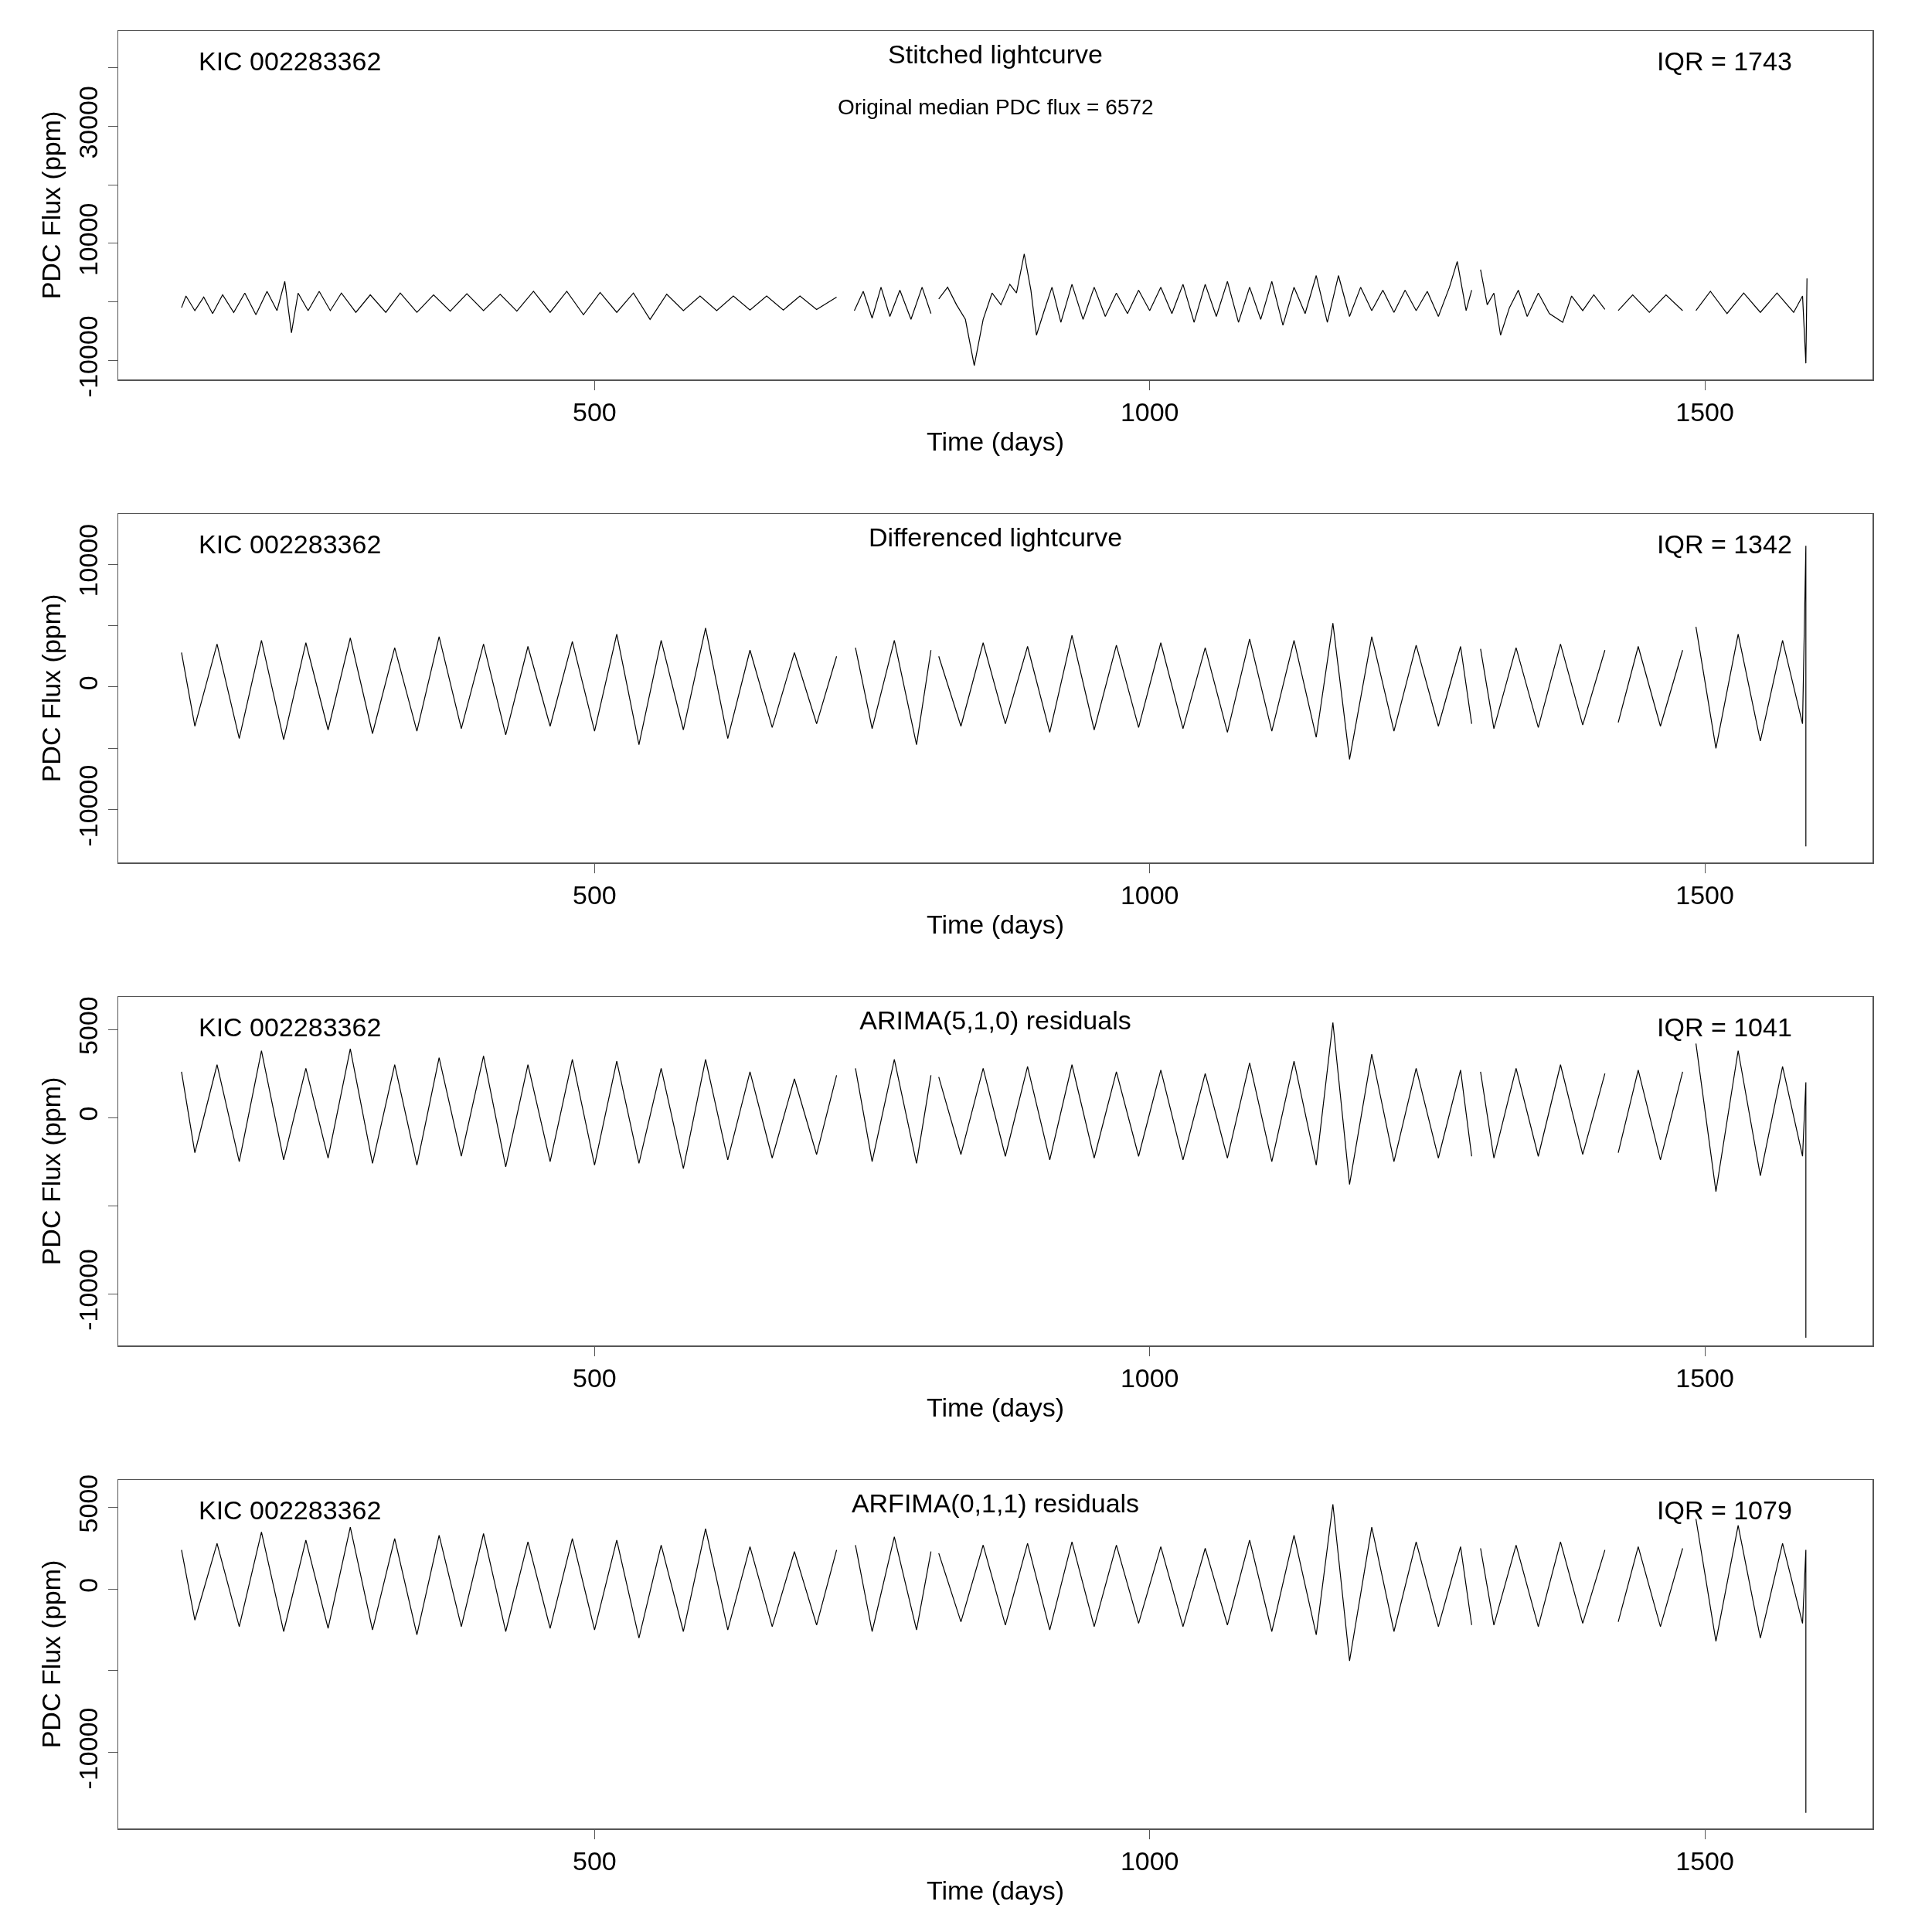 The height and width of the screenshot is (1932, 1932). Describe the element at coordinates (996, 107) in the screenshot. I see `annotation: Original median PDC flux = 6572` at that location.